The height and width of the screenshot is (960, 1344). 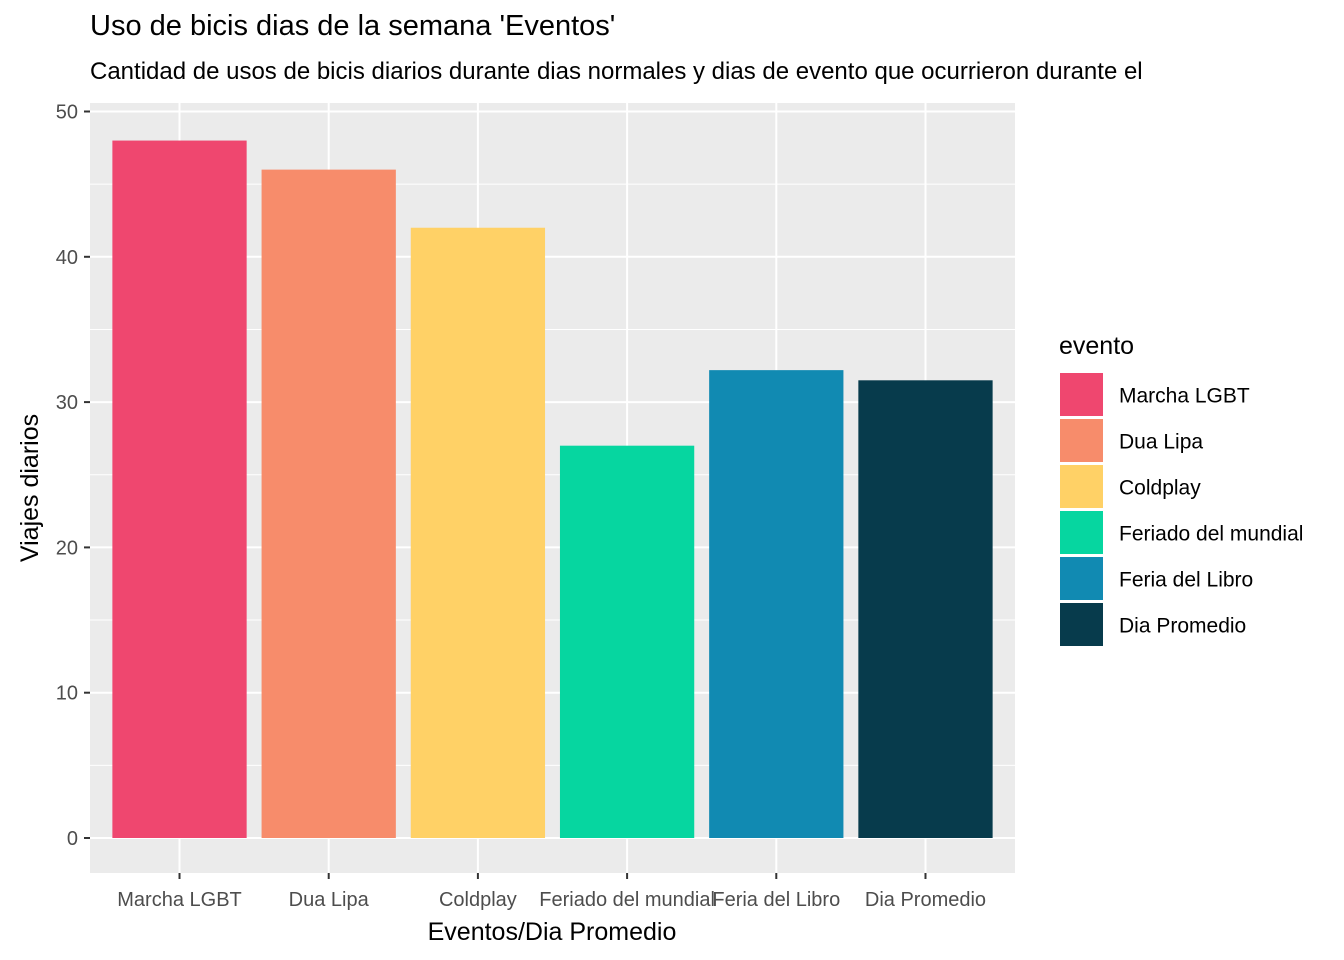 What do you see at coordinates (1186, 580) in the screenshot?
I see `legend-label: Feria del Libro` at bounding box center [1186, 580].